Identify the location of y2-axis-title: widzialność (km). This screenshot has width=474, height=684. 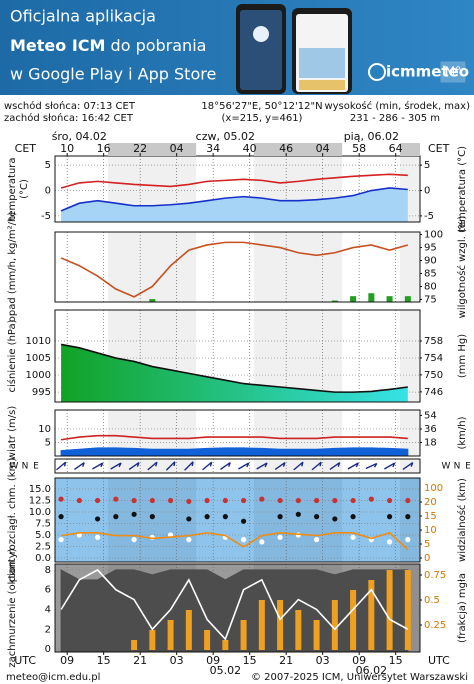
(462, 520).